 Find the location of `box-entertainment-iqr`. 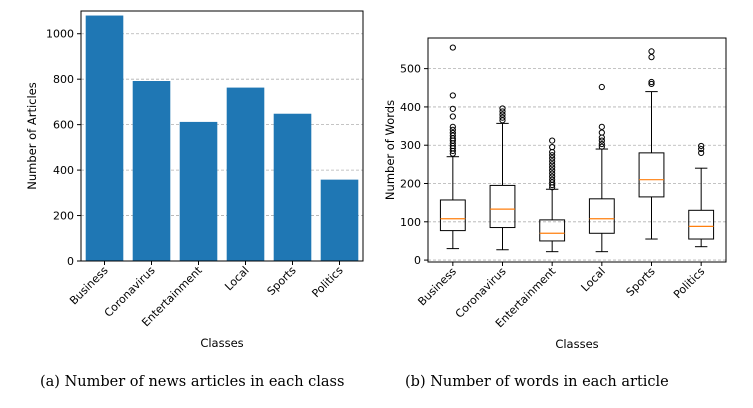

box-entertainment-iqr is located at coordinates (552, 230).